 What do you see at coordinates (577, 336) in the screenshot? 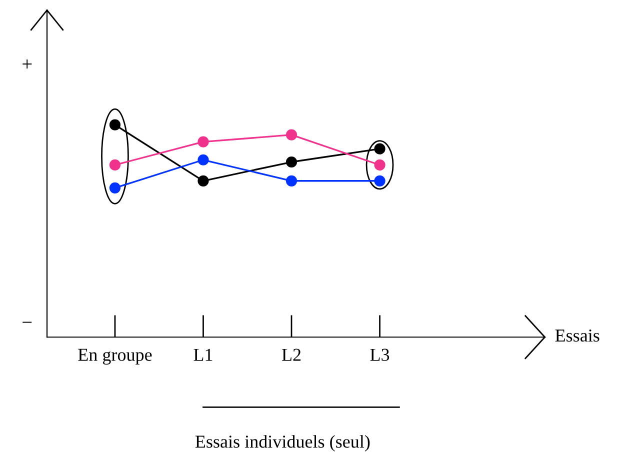
I see `text: Essais` at bounding box center [577, 336].